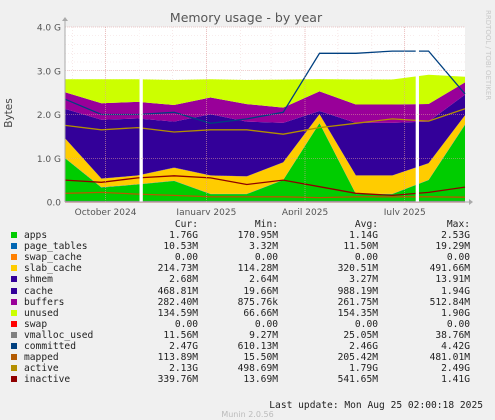  What do you see at coordinates (59, 335) in the screenshot?
I see `legend-label: vmalloc_used` at bounding box center [59, 335].